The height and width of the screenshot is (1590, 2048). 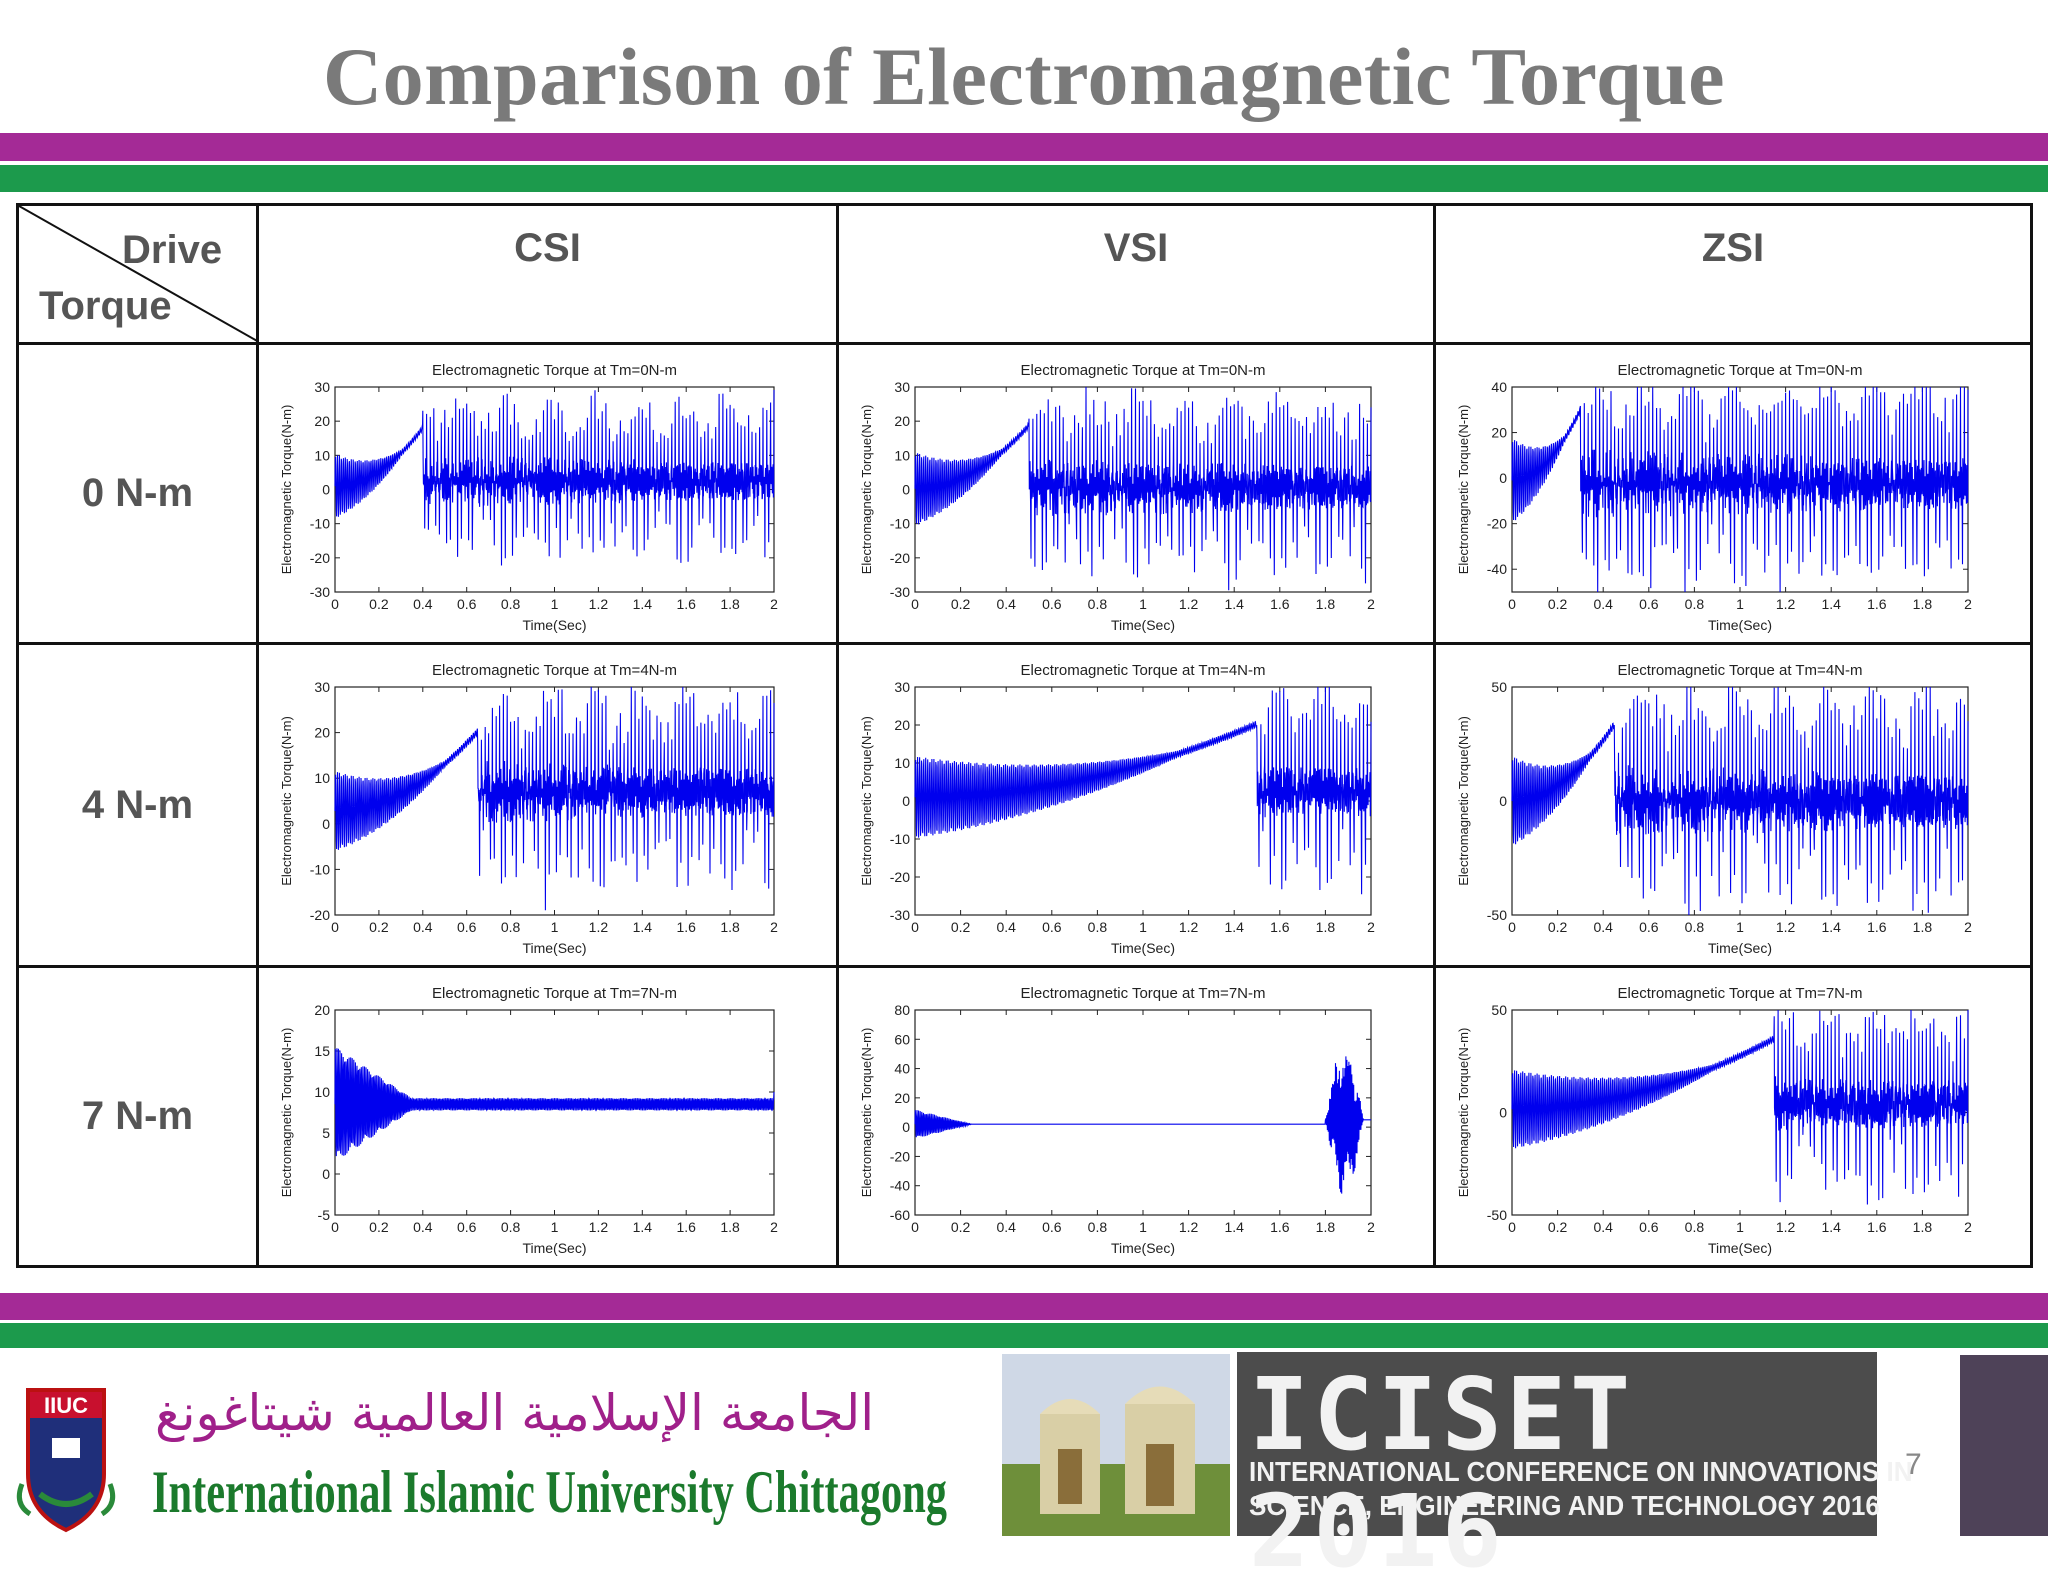 I want to click on y-tick-label: 15, so click(x=322, y=1051).